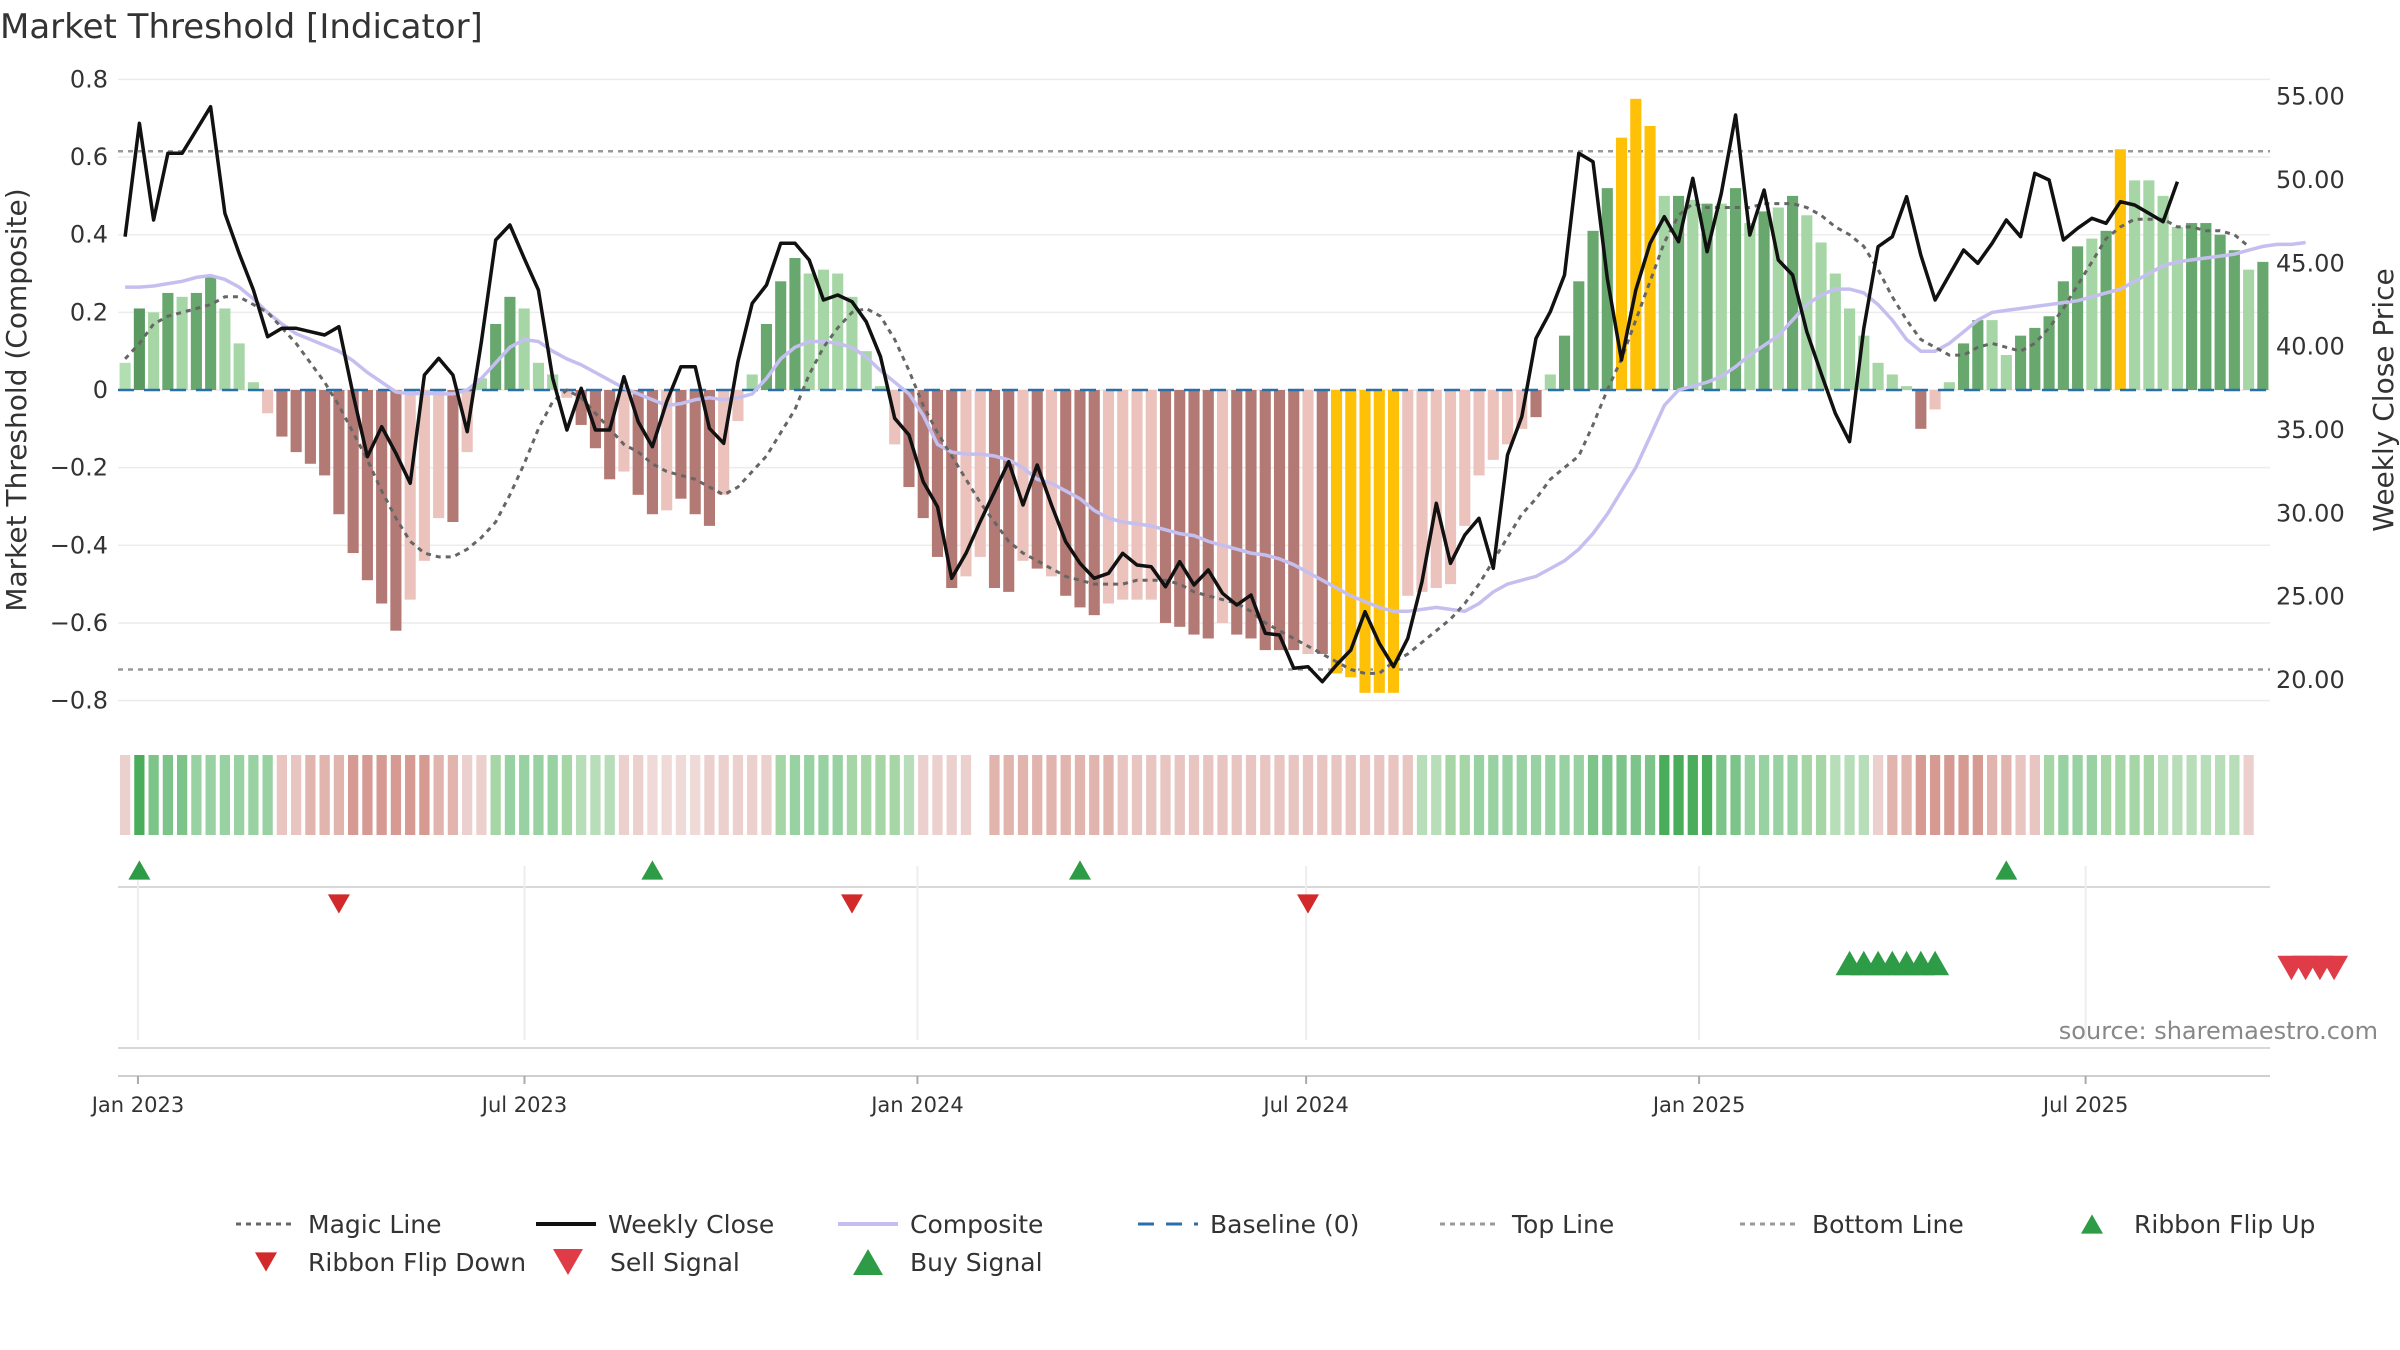 The image size is (2400, 1350). What do you see at coordinates (2218, 1031) in the screenshot?
I see `source-note: source: sharemaestro.com` at bounding box center [2218, 1031].